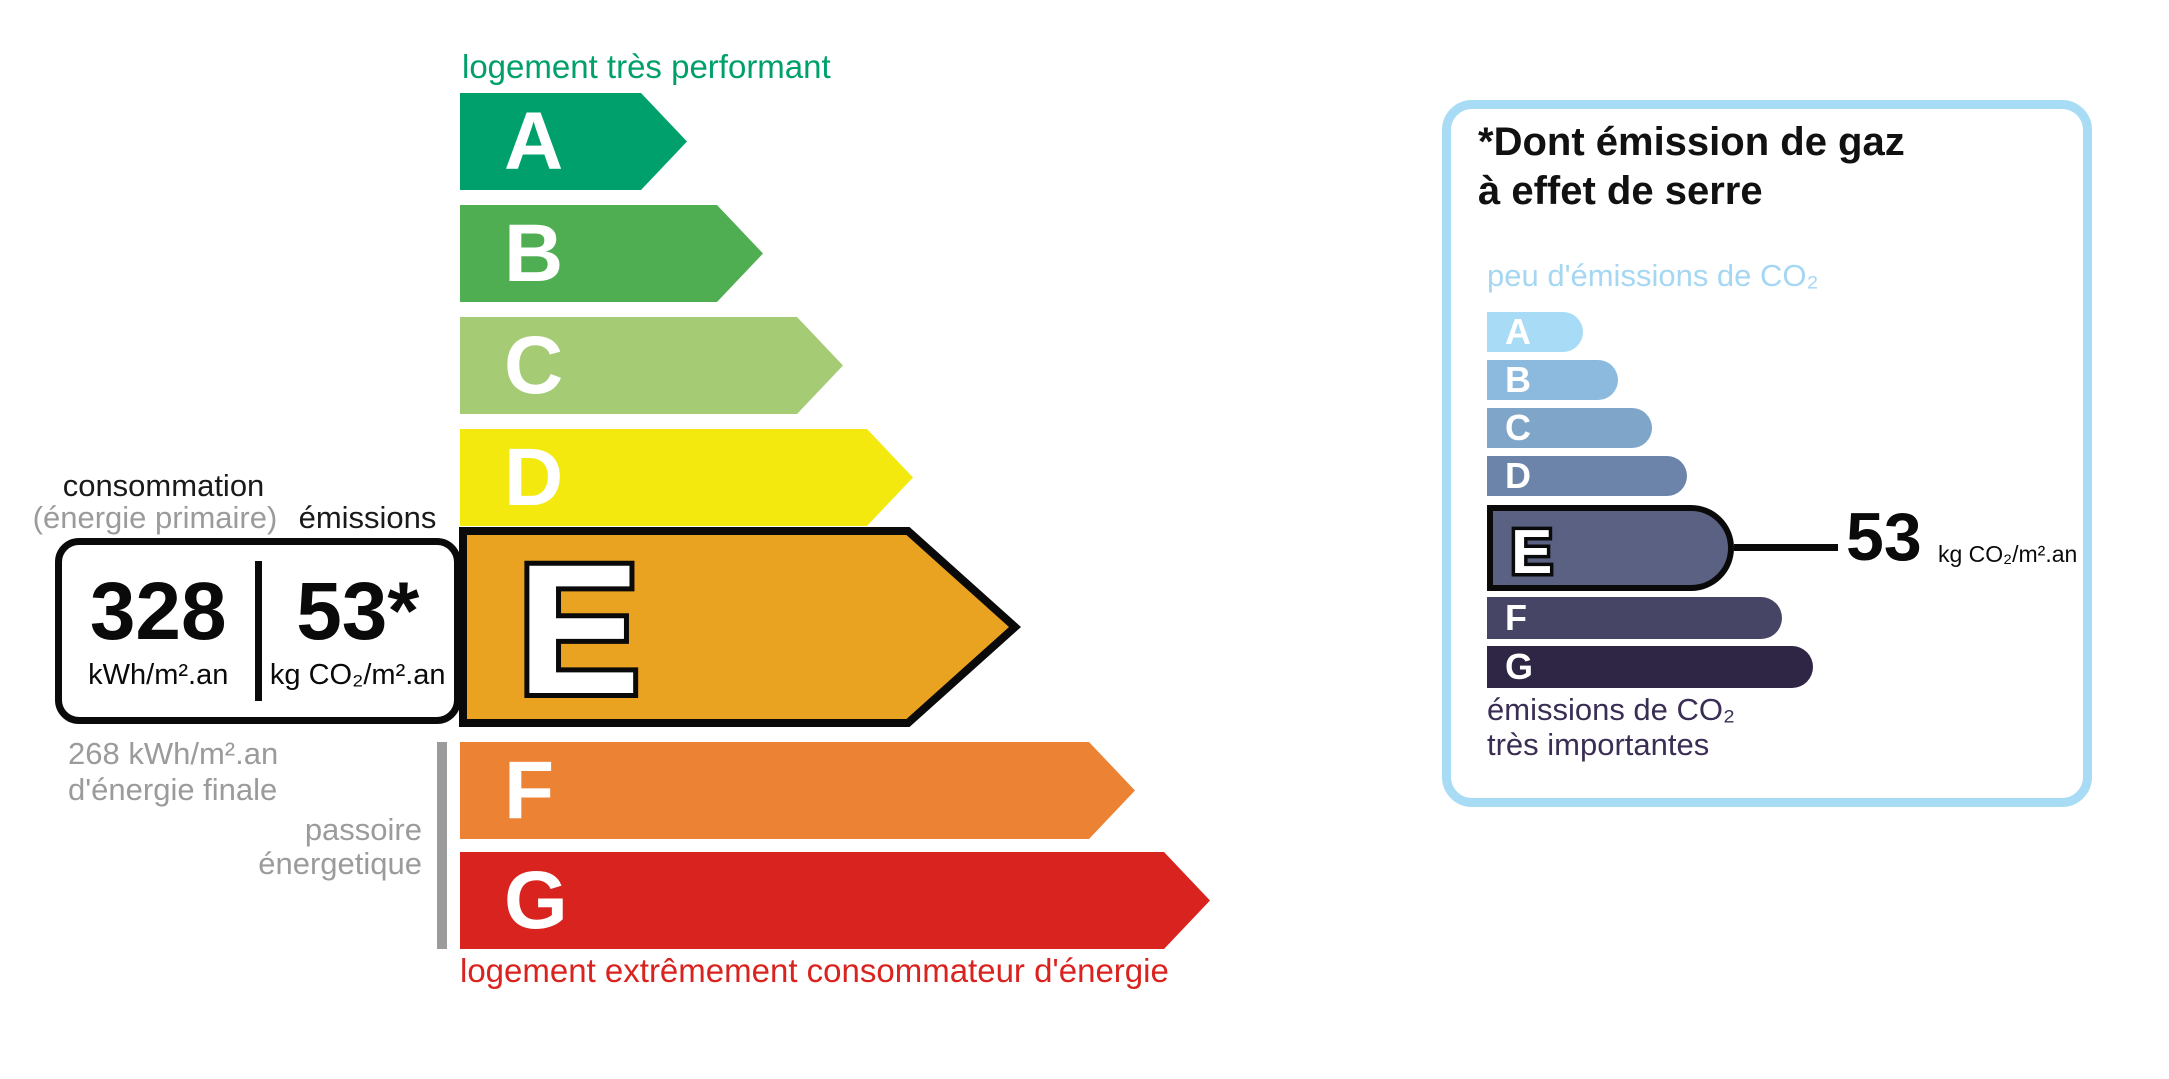 This screenshot has height=1079, width=2169. Describe the element at coordinates (158, 674) in the screenshot. I see `consumption-unit: kWh/m².an` at that location.